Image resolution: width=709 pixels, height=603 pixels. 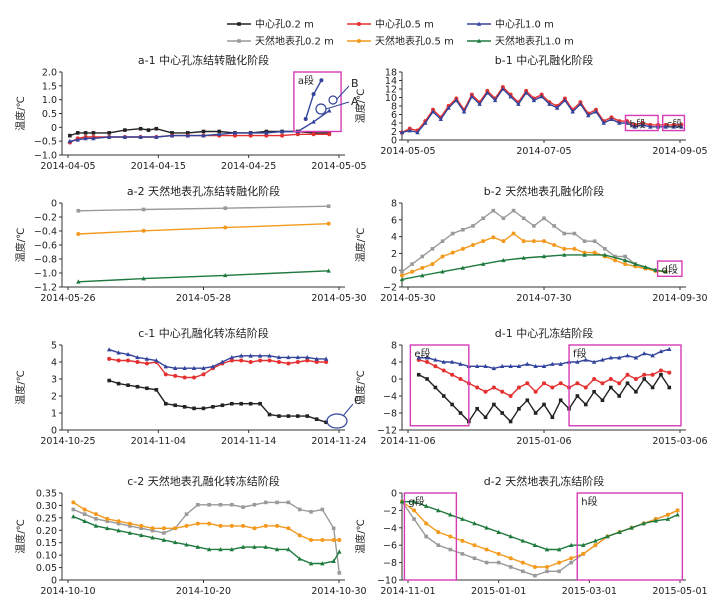 I want to click on y-tick-label: 5, so click(x=54, y=346).